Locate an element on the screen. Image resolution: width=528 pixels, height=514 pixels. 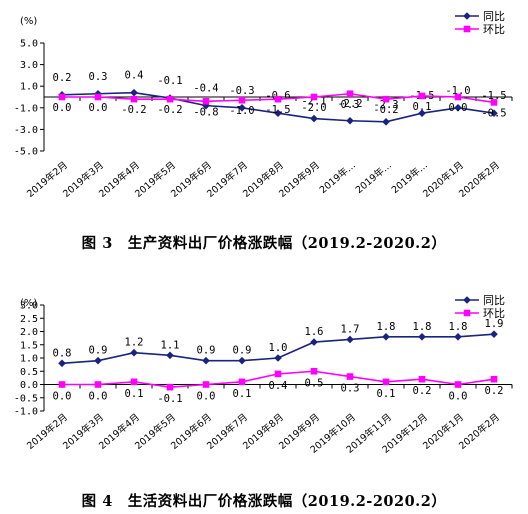
chart-4-yoy-data-label: 1.1 is located at coordinates (170, 345).